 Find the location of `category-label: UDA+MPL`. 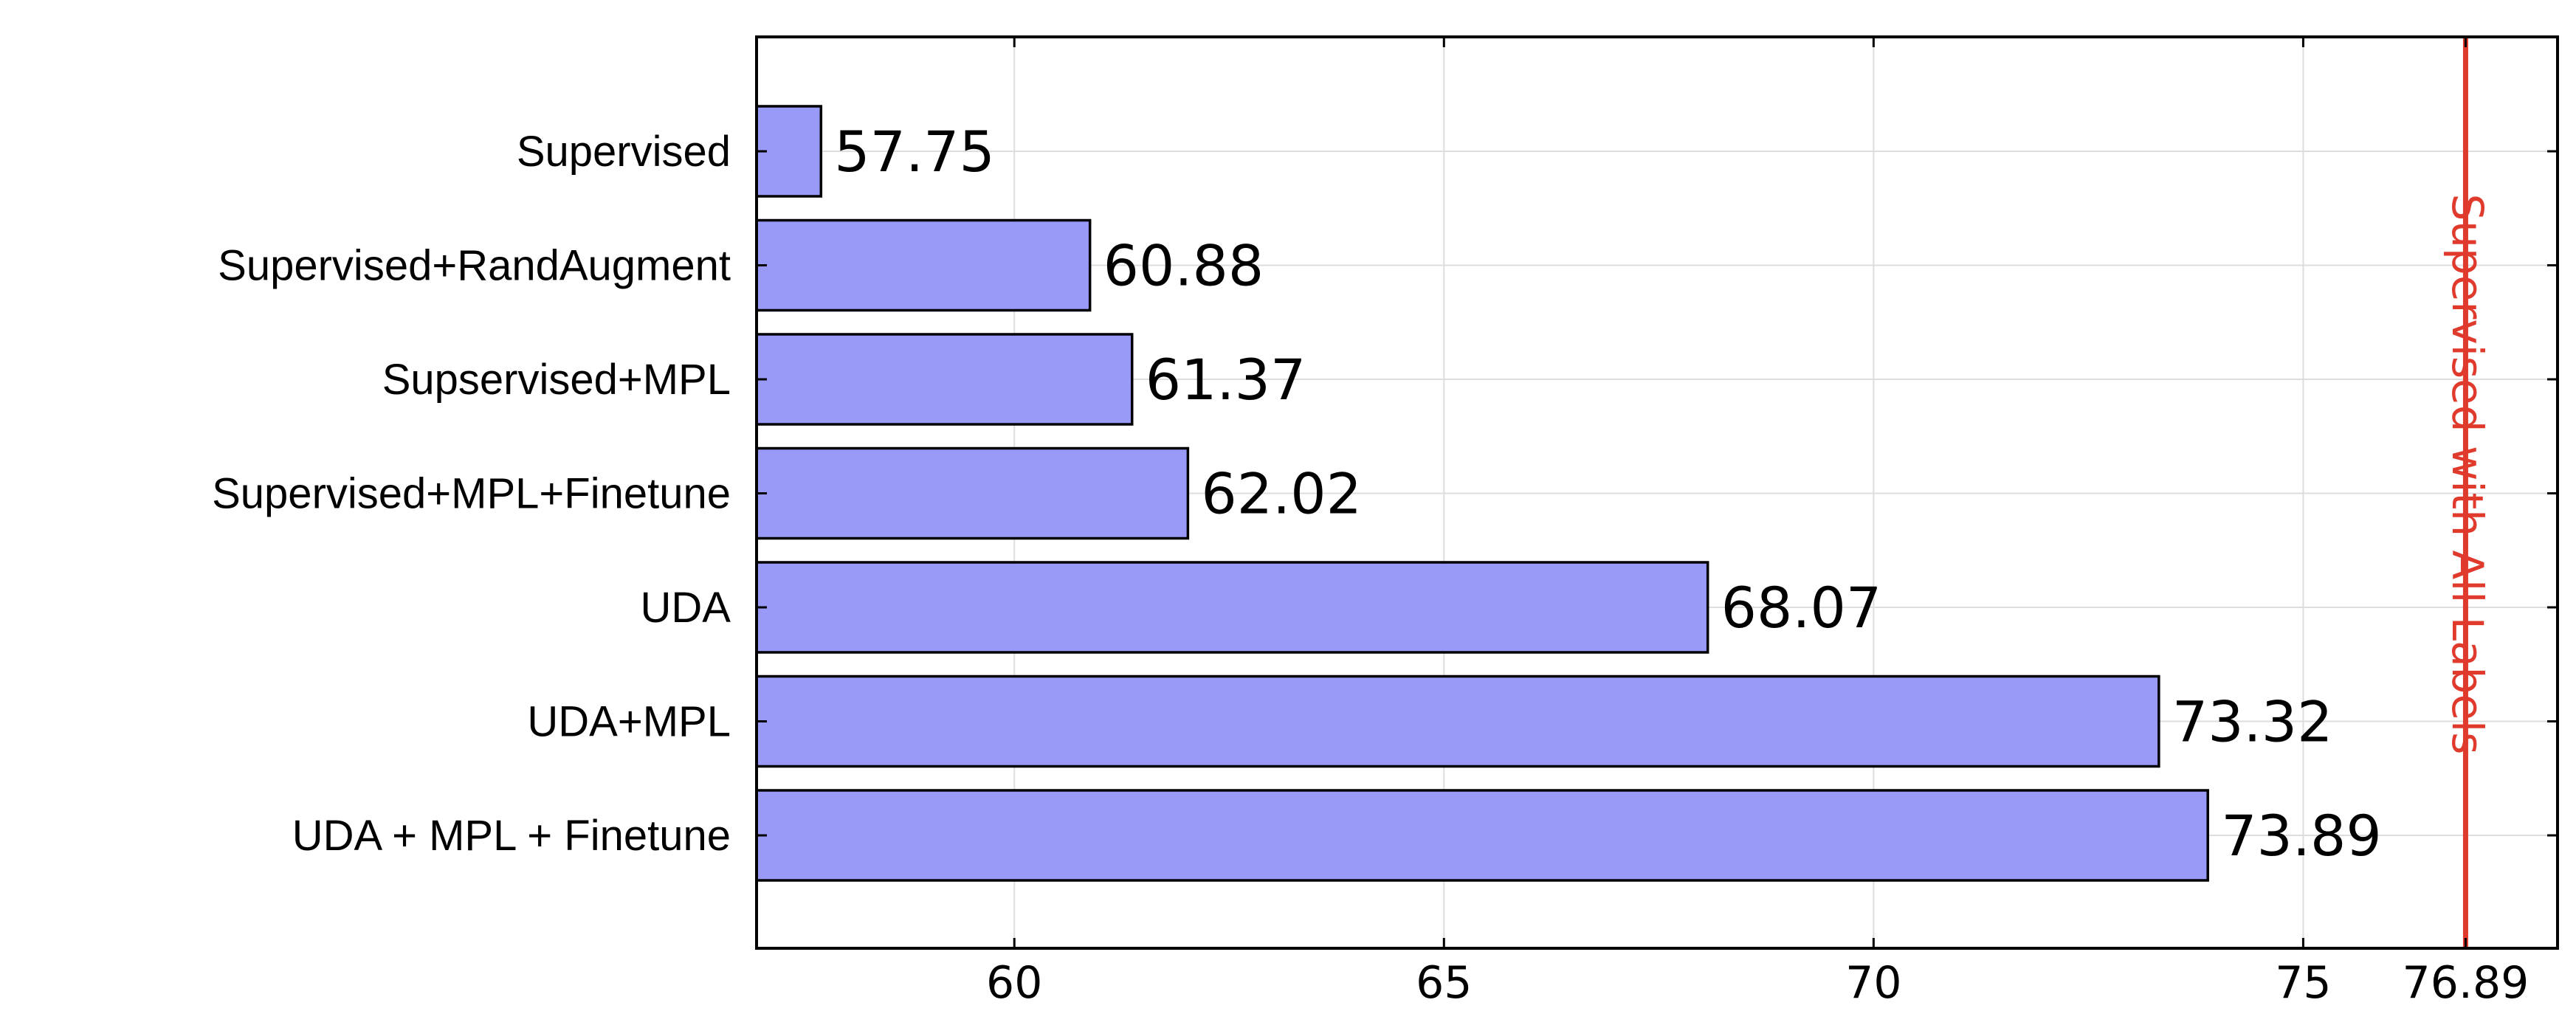

category-label: UDA+MPL is located at coordinates (629, 722).